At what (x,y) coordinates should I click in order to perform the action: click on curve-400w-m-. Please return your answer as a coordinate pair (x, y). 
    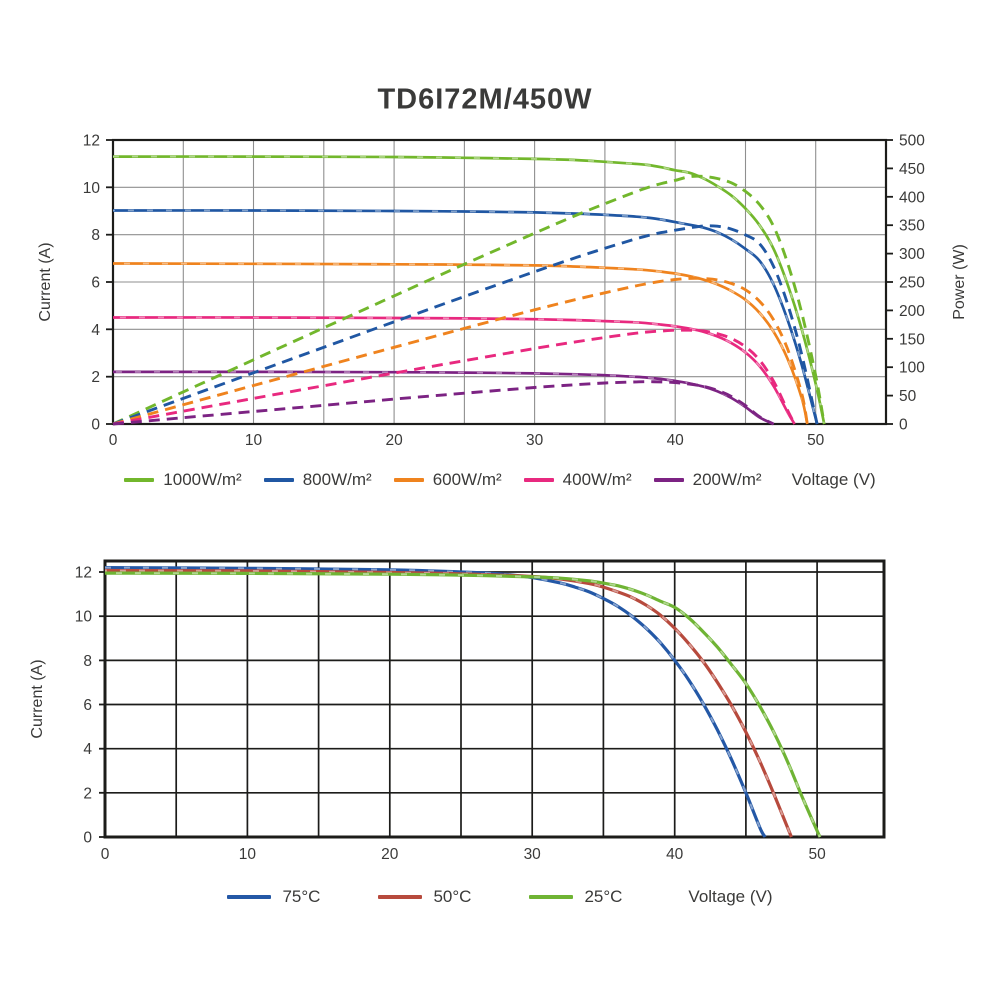
    Looking at the image, I should click on (454, 370).